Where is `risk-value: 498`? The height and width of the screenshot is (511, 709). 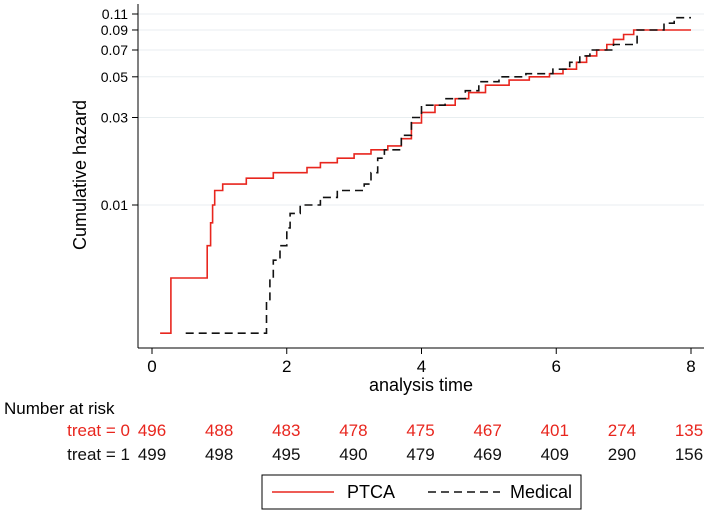 risk-value: 498 is located at coordinates (219, 454).